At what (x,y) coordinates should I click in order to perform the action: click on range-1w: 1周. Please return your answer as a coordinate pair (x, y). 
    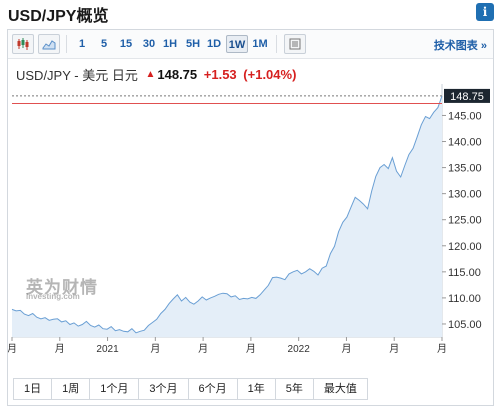
    Looking at the image, I should click on (71, 389).